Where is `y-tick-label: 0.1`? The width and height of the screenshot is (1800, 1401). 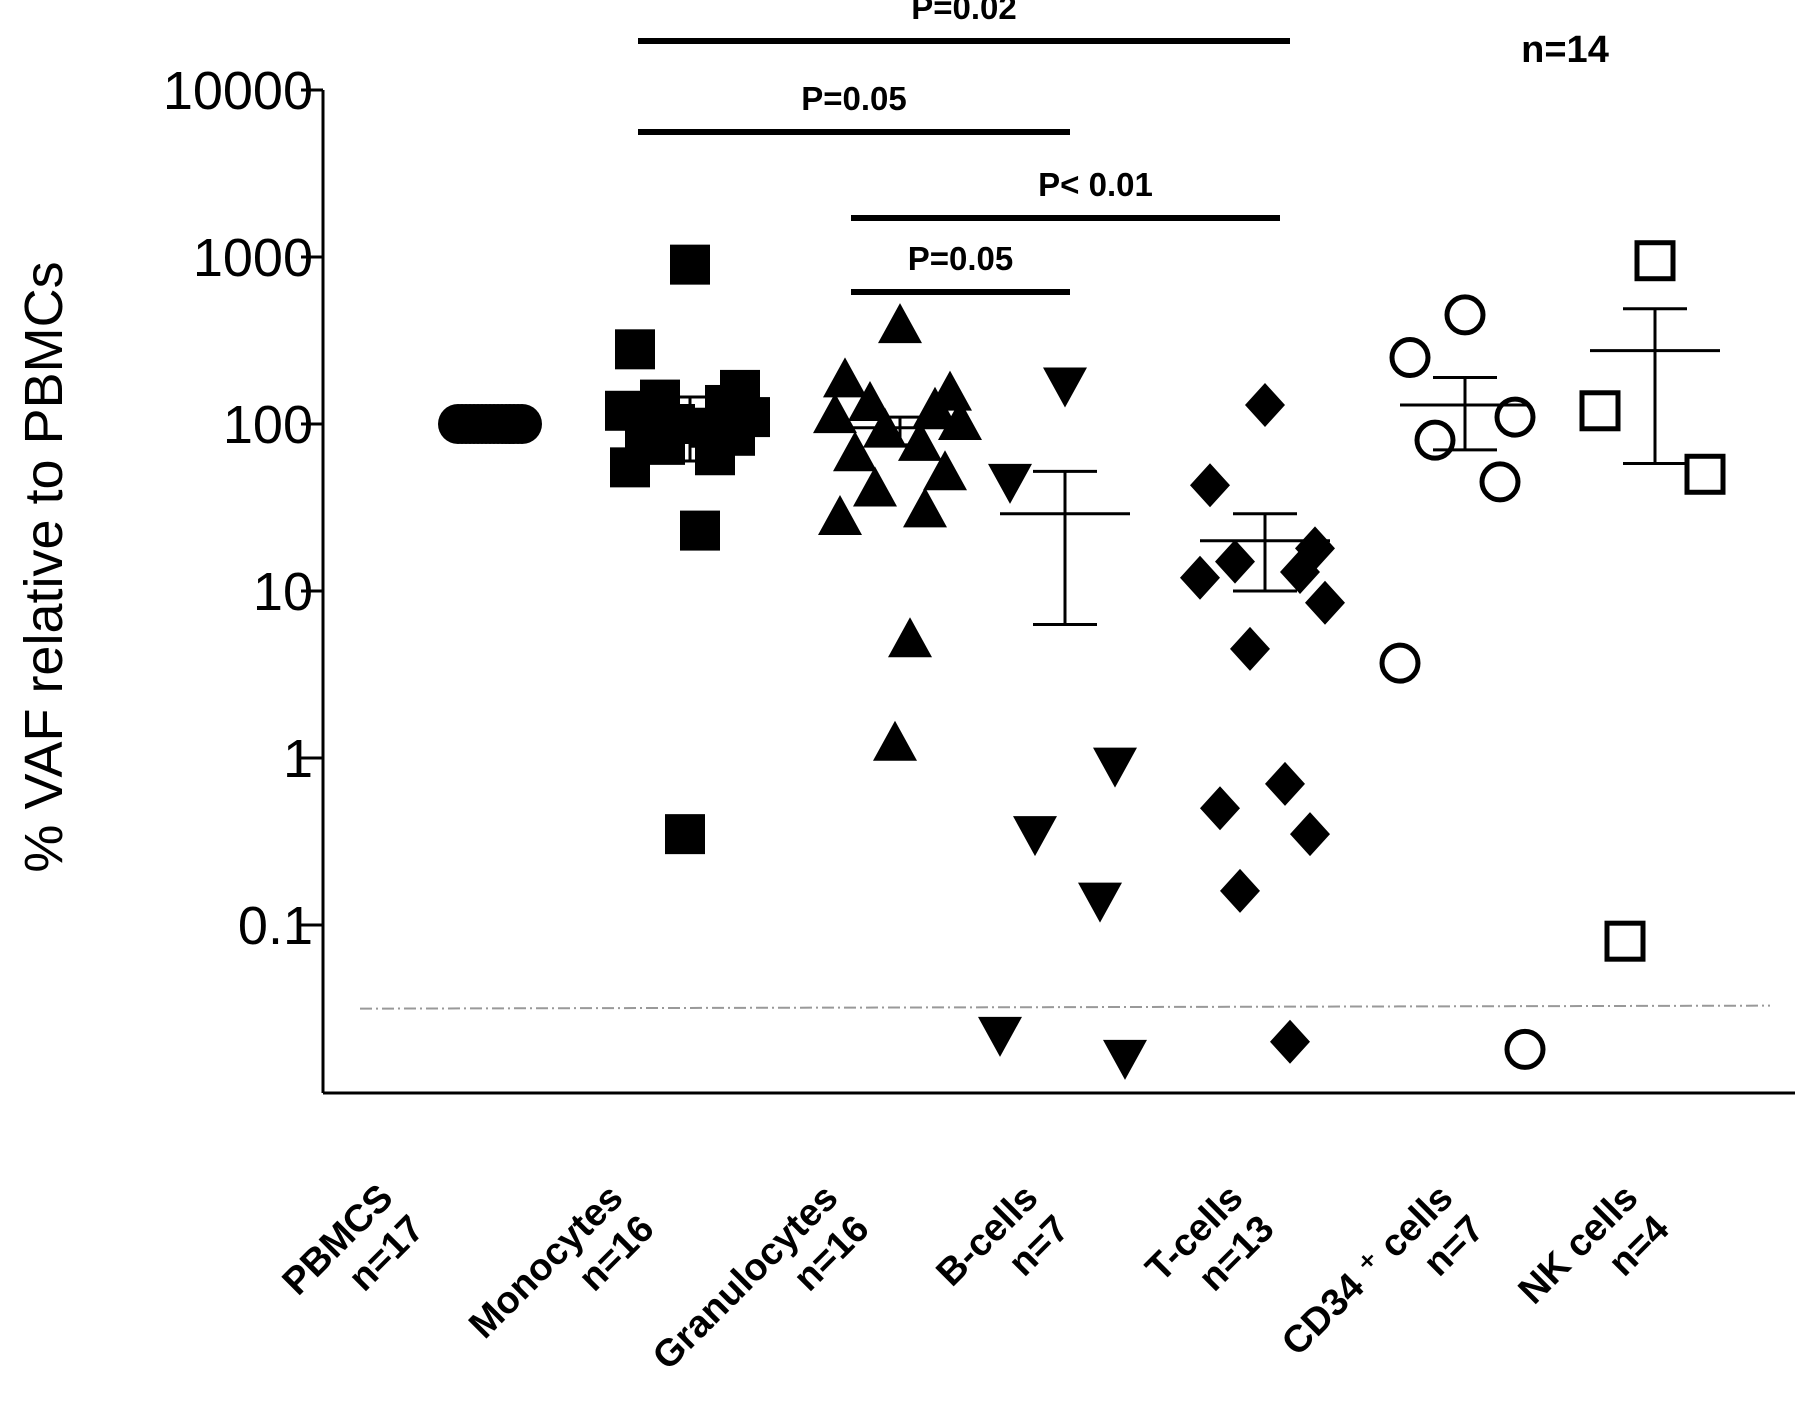 y-tick-label: 0.1 is located at coordinates (275, 926).